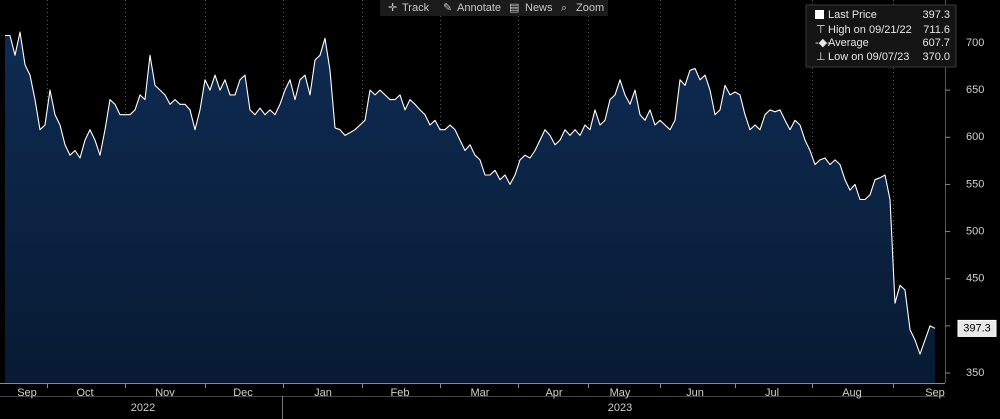 The width and height of the screenshot is (1000, 419). I want to click on x-tick-label: Mar, so click(480, 393).